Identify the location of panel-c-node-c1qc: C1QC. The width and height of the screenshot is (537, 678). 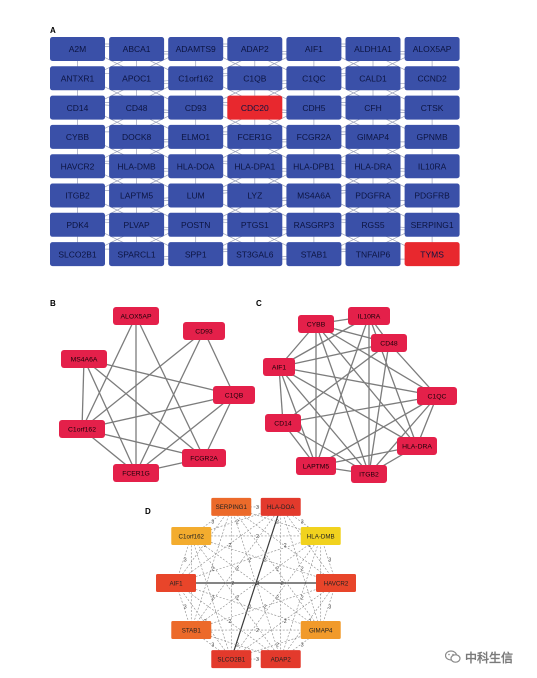
(437, 396).